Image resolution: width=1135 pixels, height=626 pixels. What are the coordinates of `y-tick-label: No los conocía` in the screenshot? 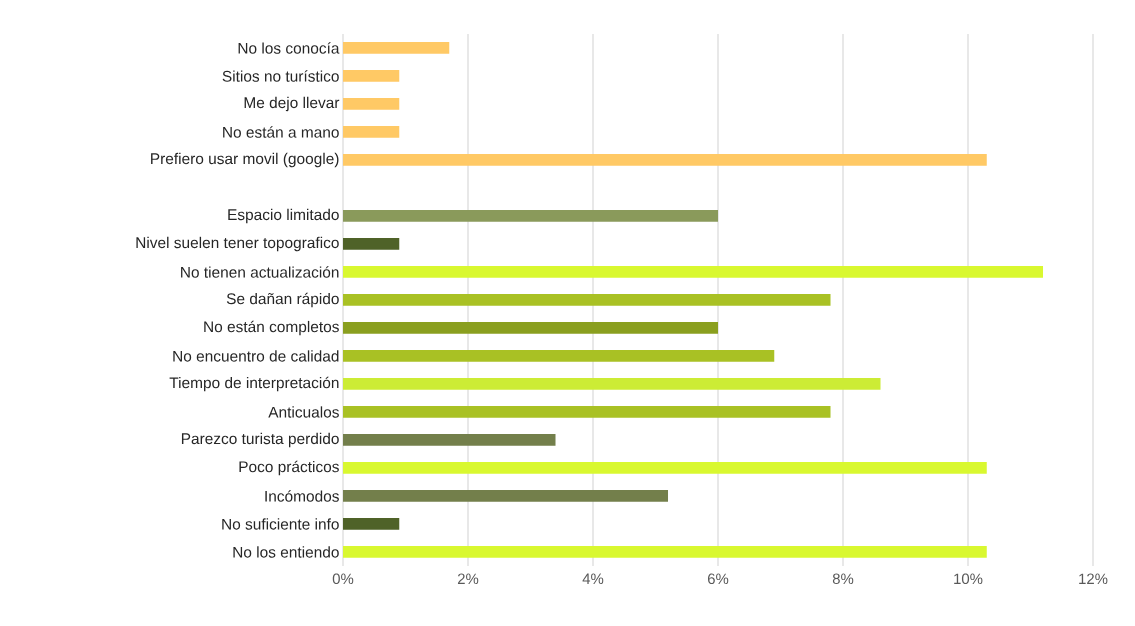 It's located at (289, 48).